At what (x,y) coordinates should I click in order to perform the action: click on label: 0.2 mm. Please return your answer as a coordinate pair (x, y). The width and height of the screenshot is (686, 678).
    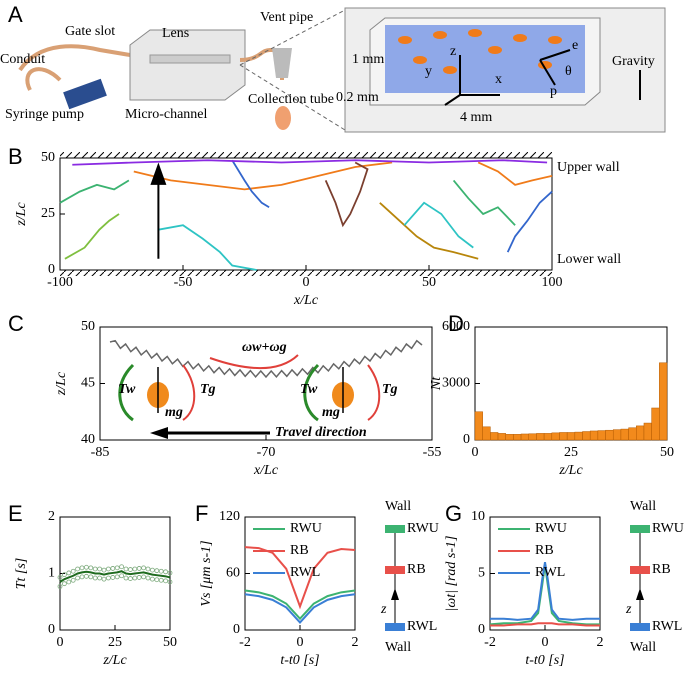
    Looking at the image, I should click on (357, 97).